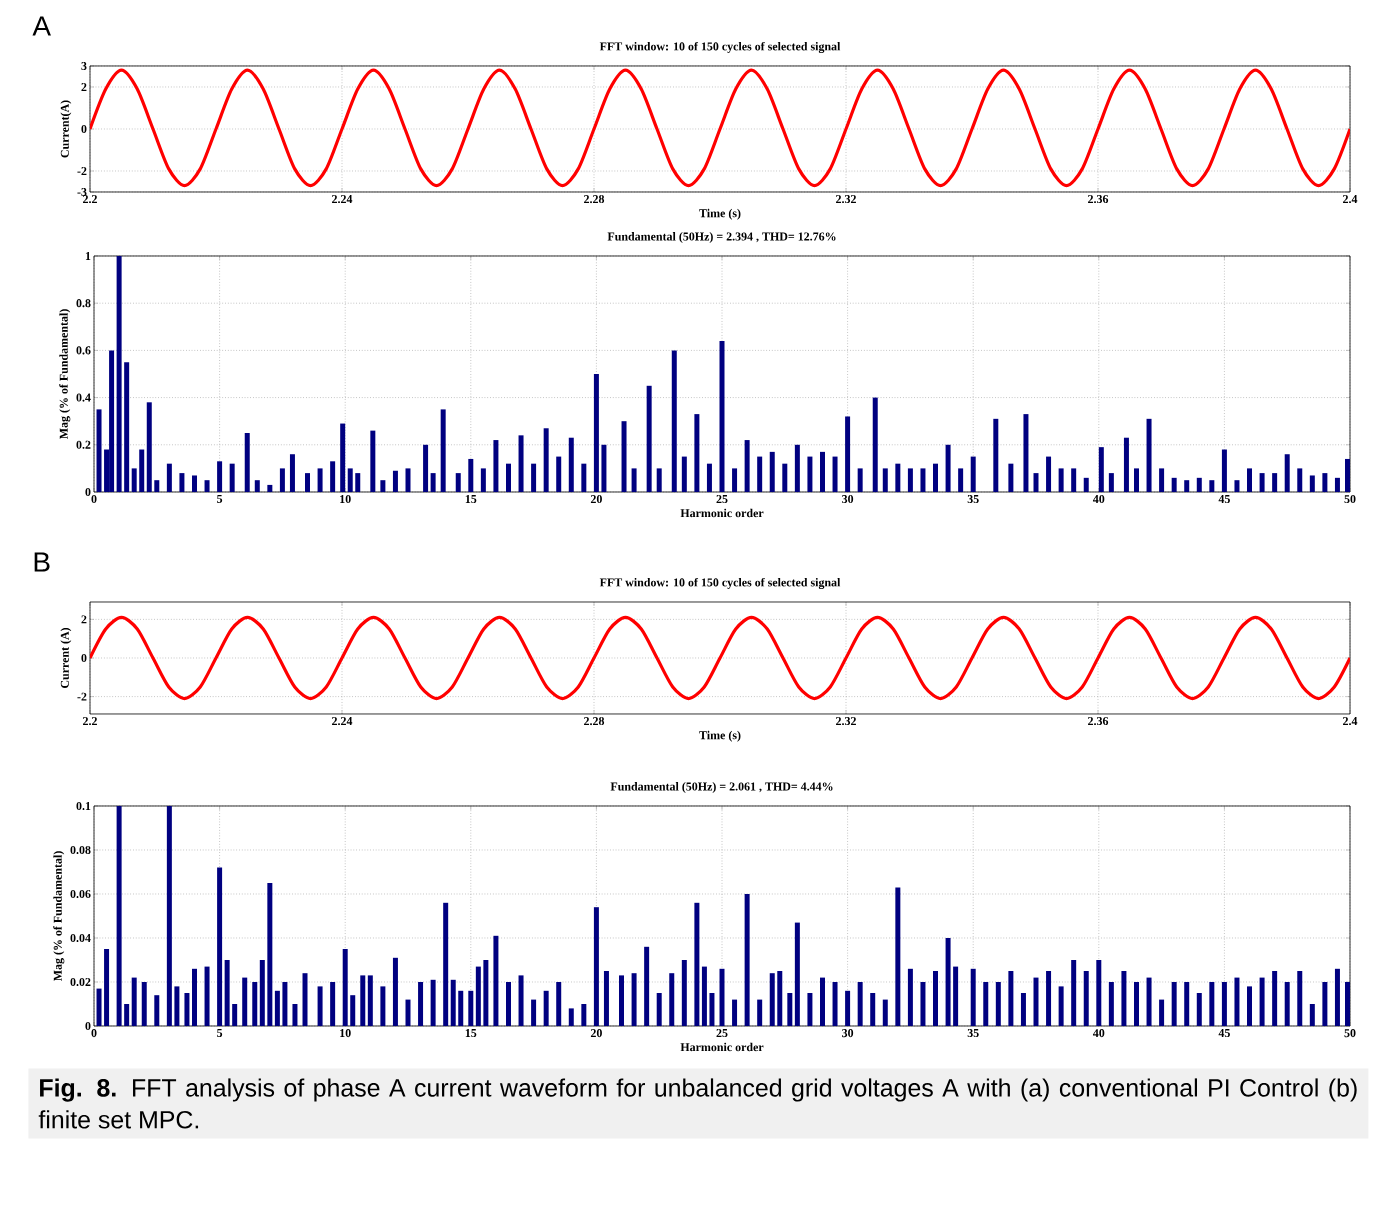  Describe the element at coordinates (42, 562) in the screenshot. I see `text: B` at that location.